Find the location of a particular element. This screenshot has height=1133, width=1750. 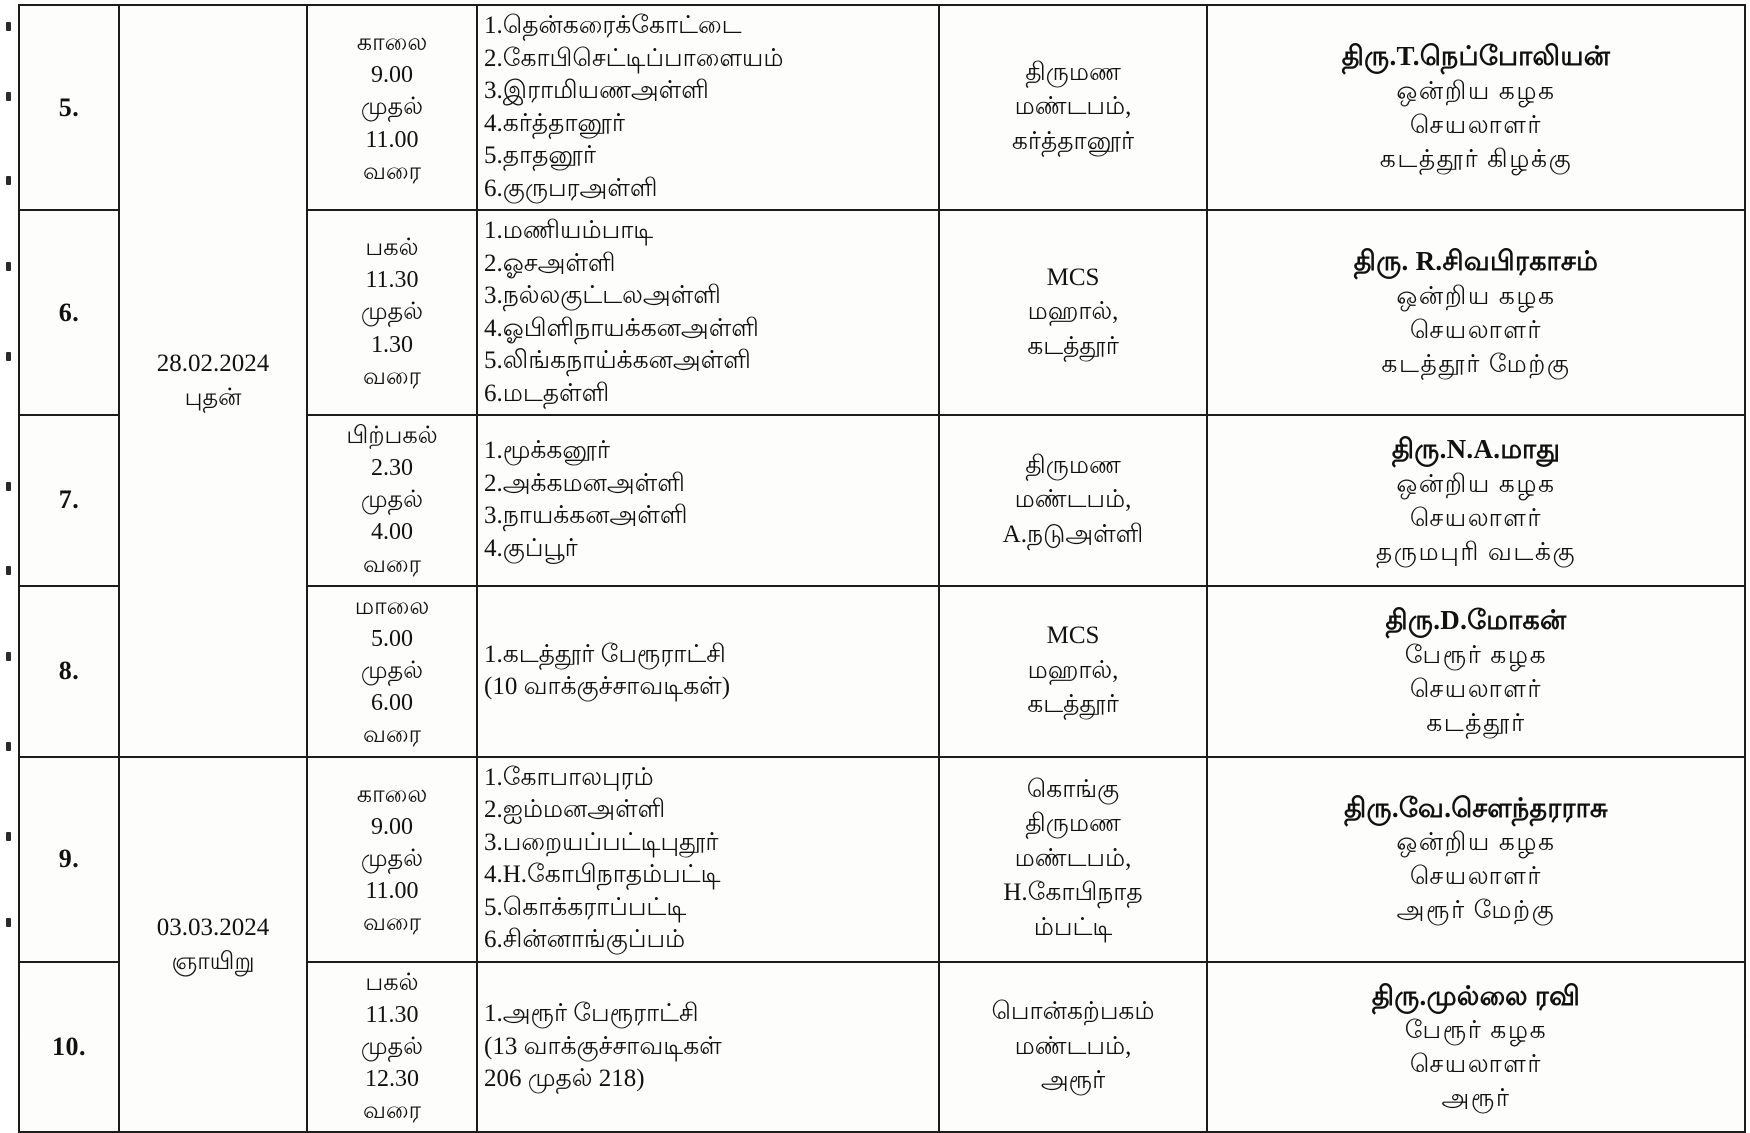

time-line: 1.30 is located at coordinates (392, 344).